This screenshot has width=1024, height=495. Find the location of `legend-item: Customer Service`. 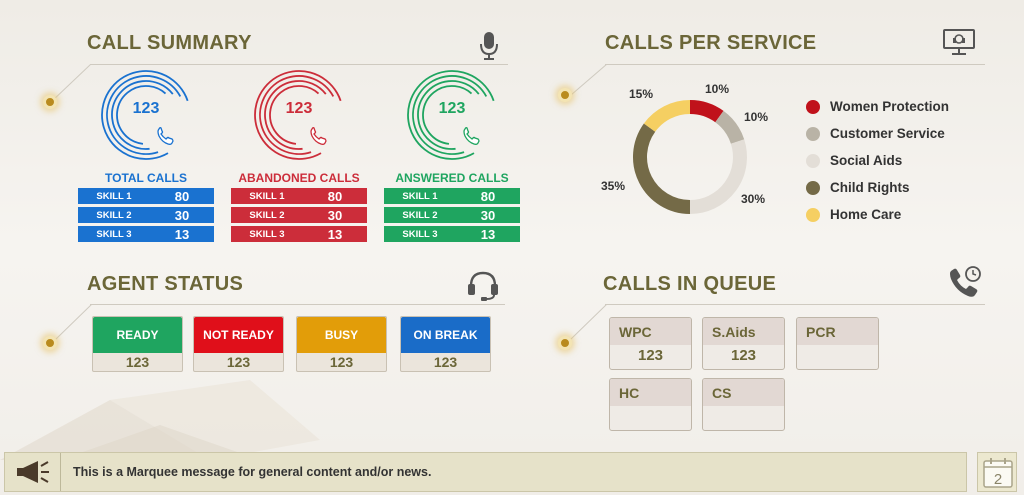

legend-item: Customer Service is located at coordinates (877, 133).